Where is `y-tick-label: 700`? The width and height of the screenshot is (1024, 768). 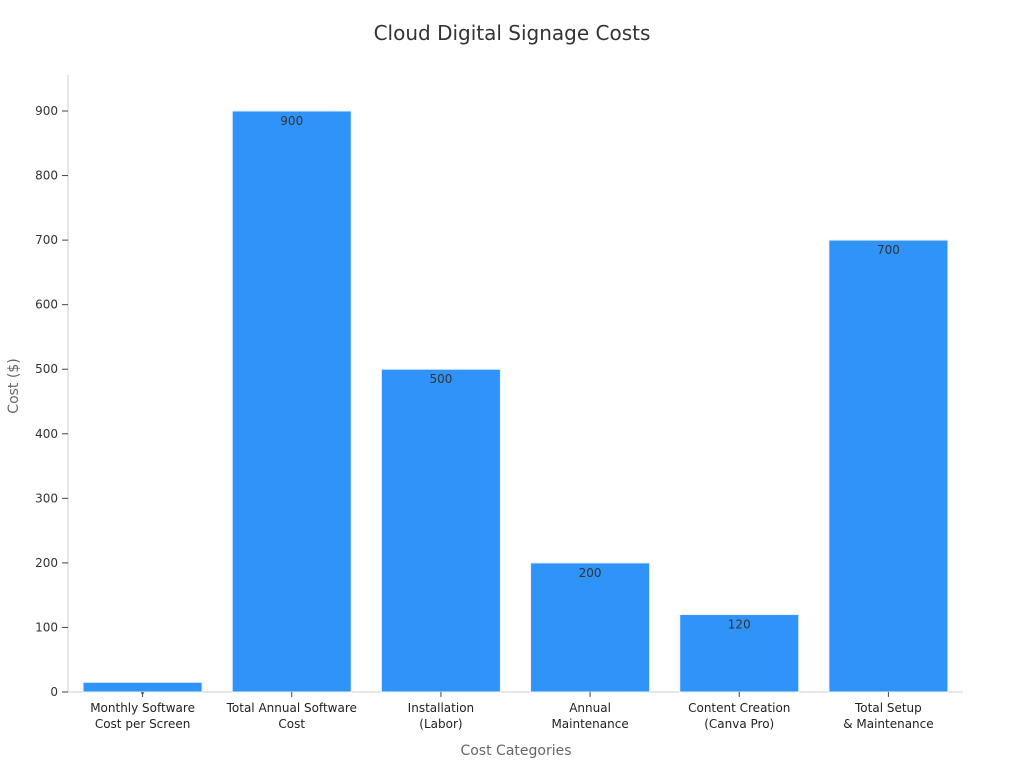
y-tick-label: 700 is located at coordinates (46, 240).